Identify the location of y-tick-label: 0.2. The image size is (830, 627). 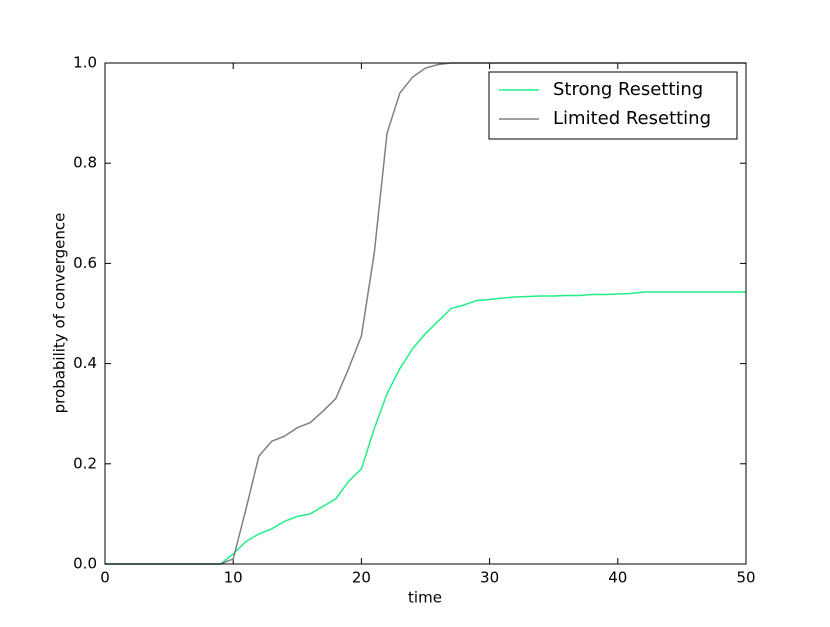
(85, 463).